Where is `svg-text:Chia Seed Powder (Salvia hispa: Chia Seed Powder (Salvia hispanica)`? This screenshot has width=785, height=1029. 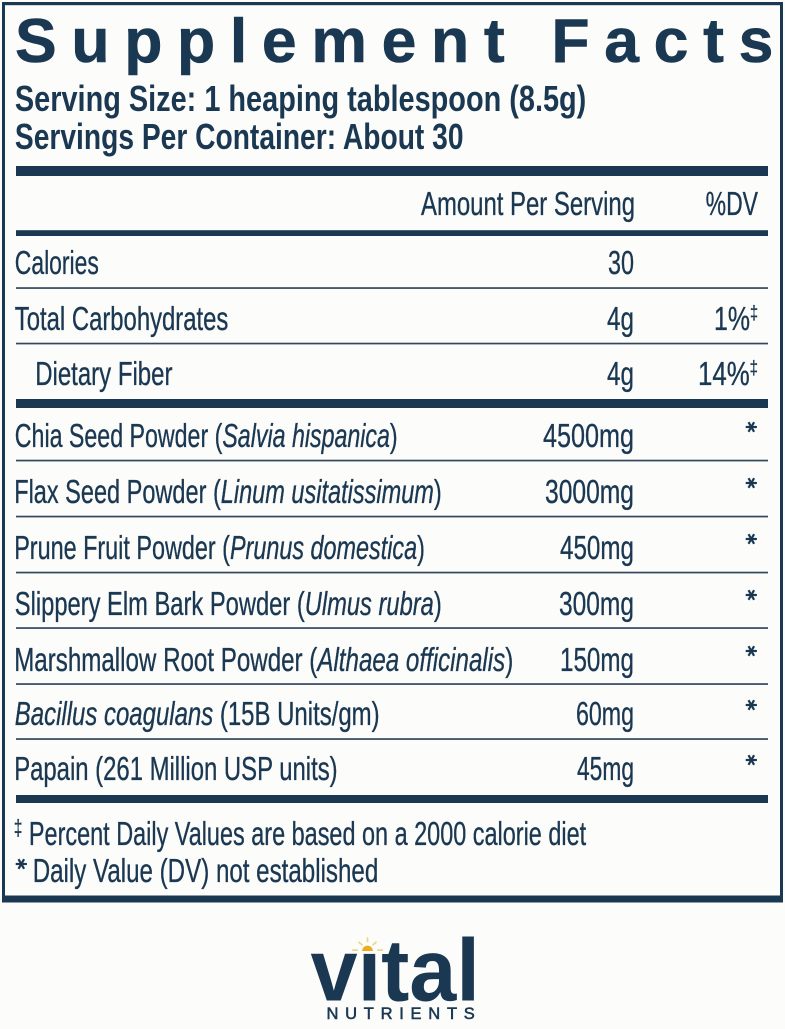 svg-text:Chia Seed Powder (Salvia hispa: Chia Seed Powder (Salvia hispanica) is located at coordinates (206, 436).